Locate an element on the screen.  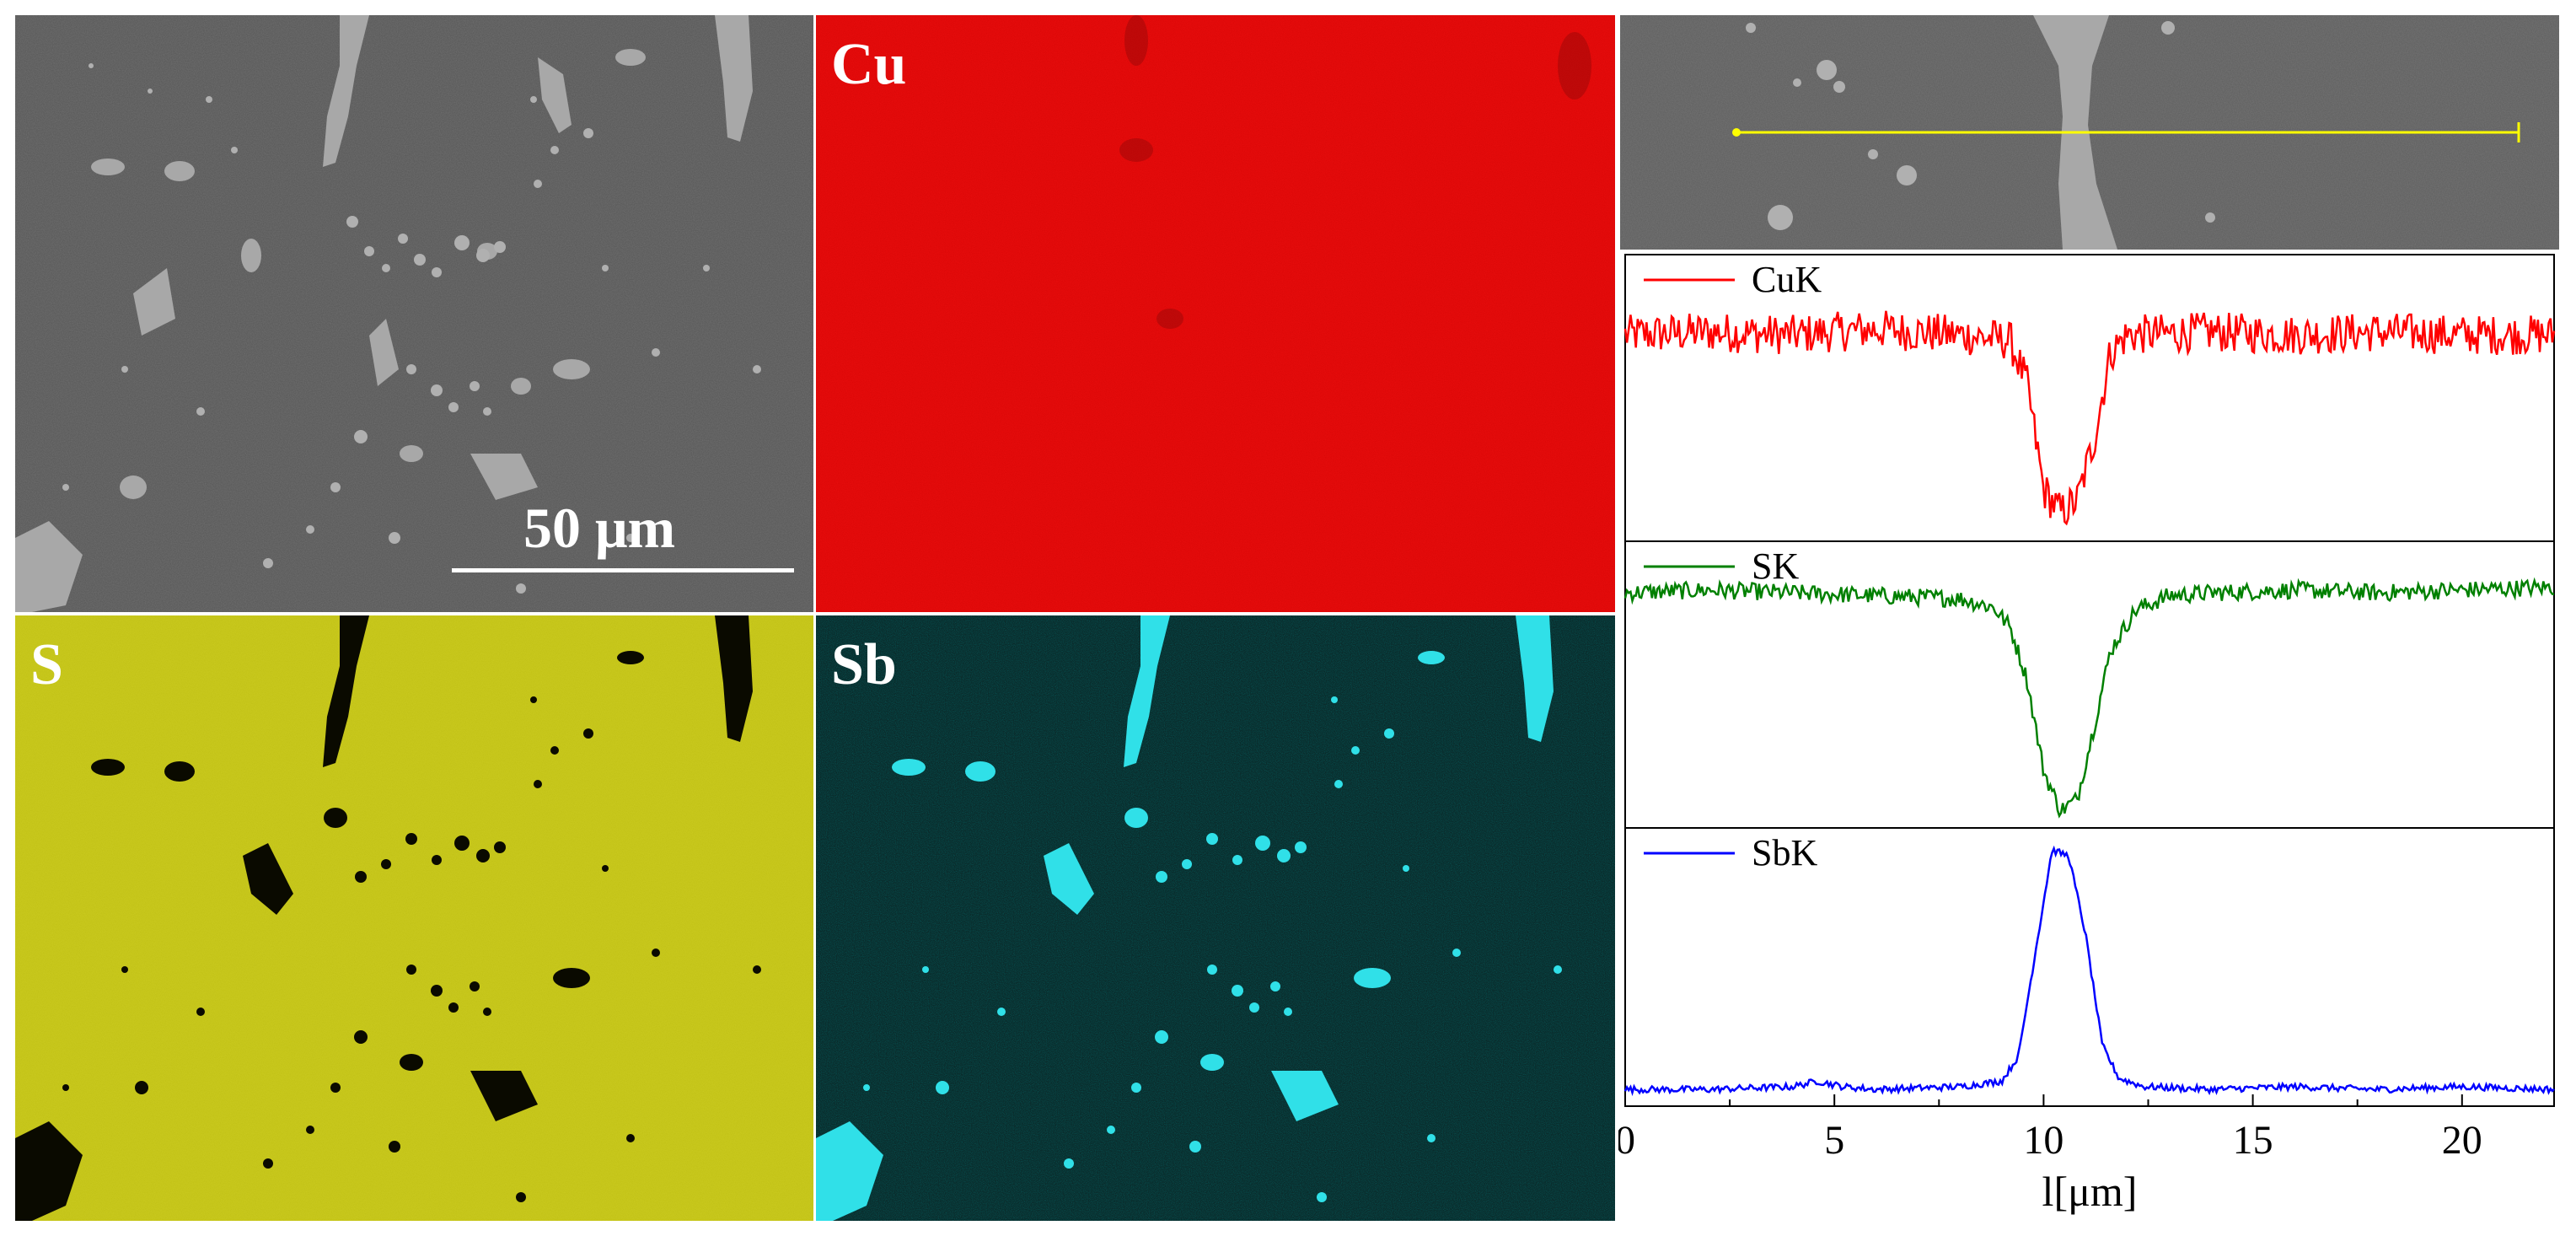
profile-panel-frame-sbk is located at coordinates (2089, 967).